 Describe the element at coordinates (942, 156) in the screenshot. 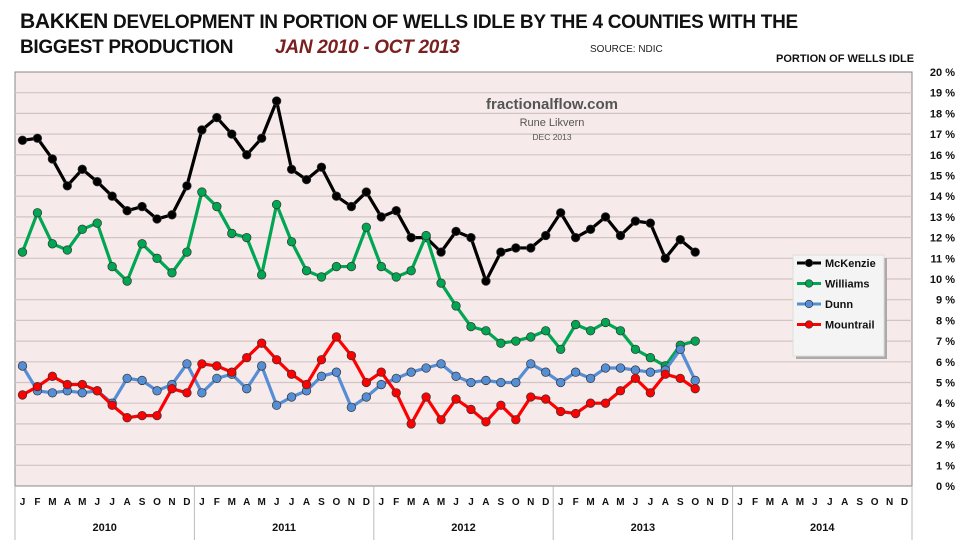

I see `y-tick-label: 16 %` at that location.